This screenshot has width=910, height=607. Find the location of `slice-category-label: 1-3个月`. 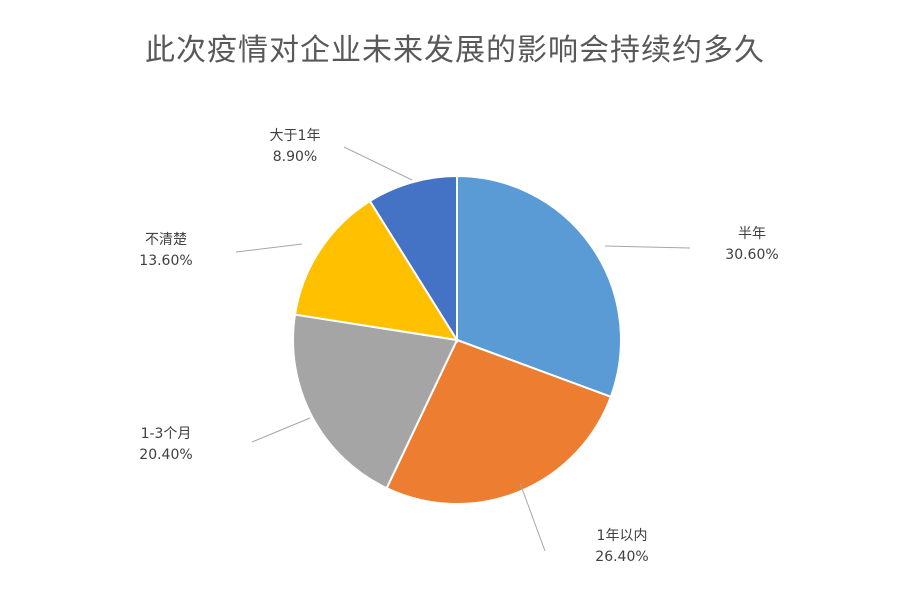

slice-category-label: 1-3个月 is located at coordinates (166, 434).